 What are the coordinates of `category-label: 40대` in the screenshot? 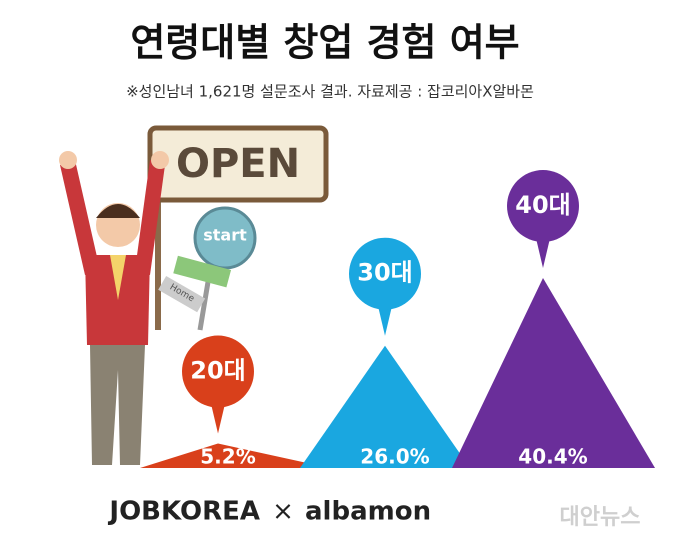 It's located at (542, 205).